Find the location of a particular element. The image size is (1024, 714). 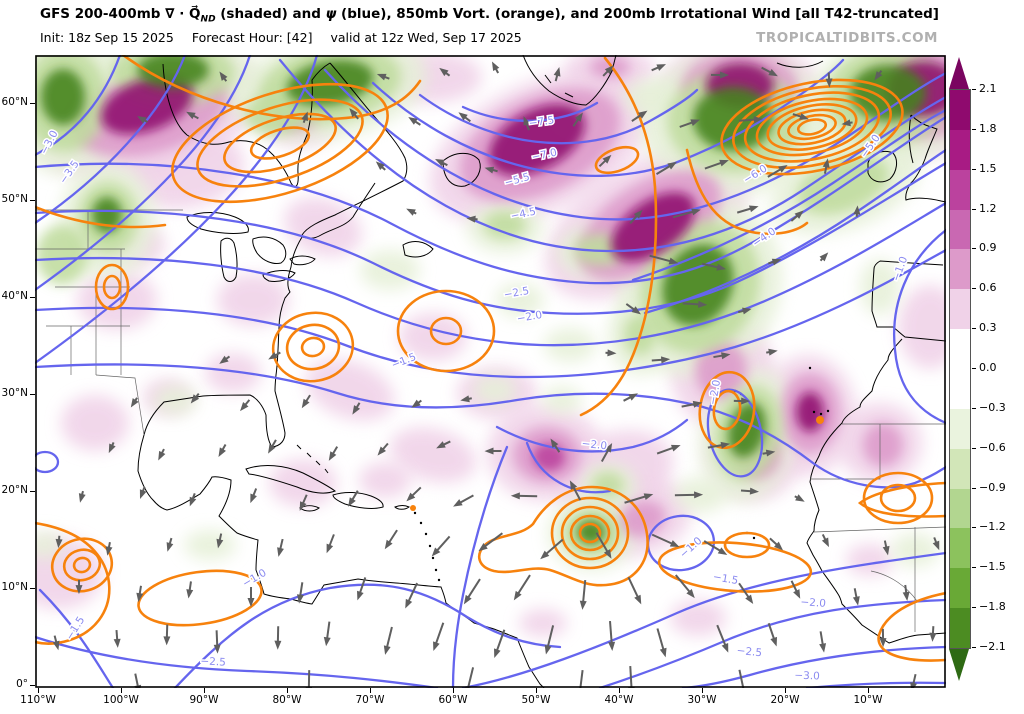

colorbar-tick-label: −2.1 is located at coordinates (992, 646).